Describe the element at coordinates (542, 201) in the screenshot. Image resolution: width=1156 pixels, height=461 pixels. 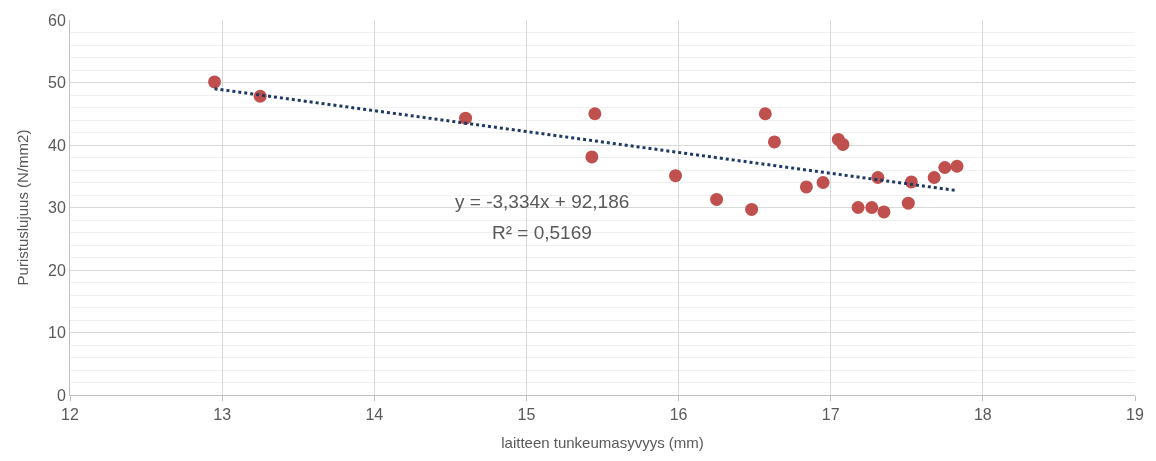
I see `annotation: y = -3,334x + 92,186` at that location.